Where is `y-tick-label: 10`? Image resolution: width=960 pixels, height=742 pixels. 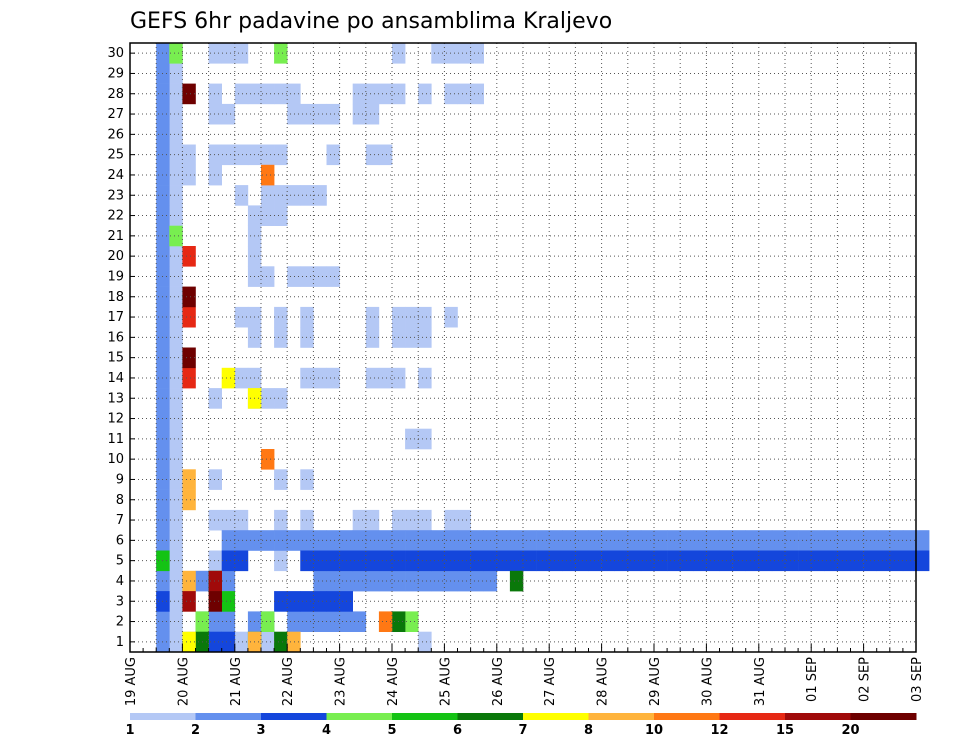 y-tick-label: 10 is located at coordinates (115, 459).